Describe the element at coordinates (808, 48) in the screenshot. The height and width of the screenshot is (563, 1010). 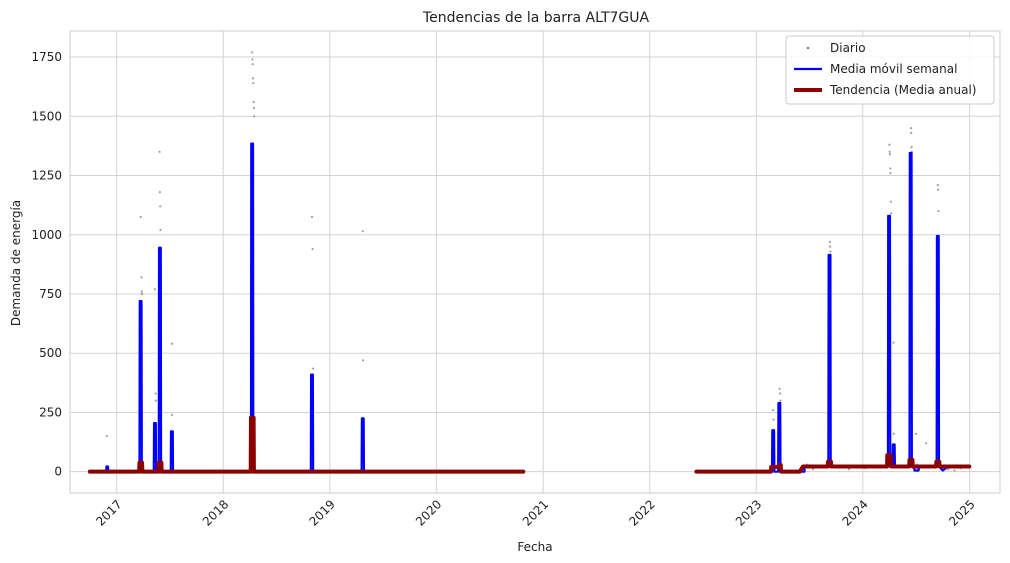
I see `legend-swatch` at that location.